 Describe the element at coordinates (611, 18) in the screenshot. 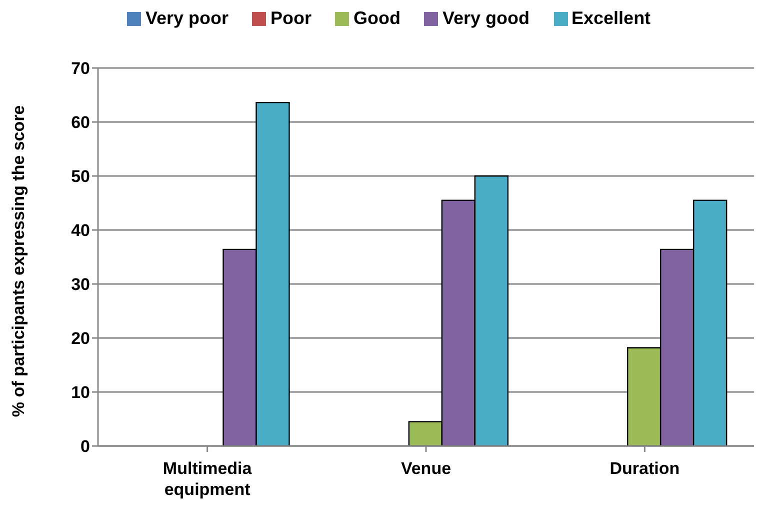

I see `legend-label: Excellent` at that location.